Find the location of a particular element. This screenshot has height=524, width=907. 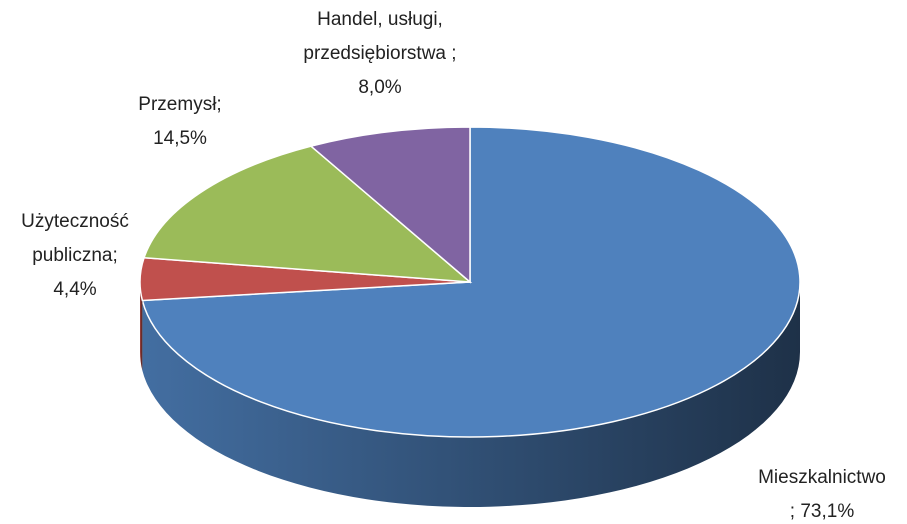

label-value: 73,1% is located at coordinates (827, 511).